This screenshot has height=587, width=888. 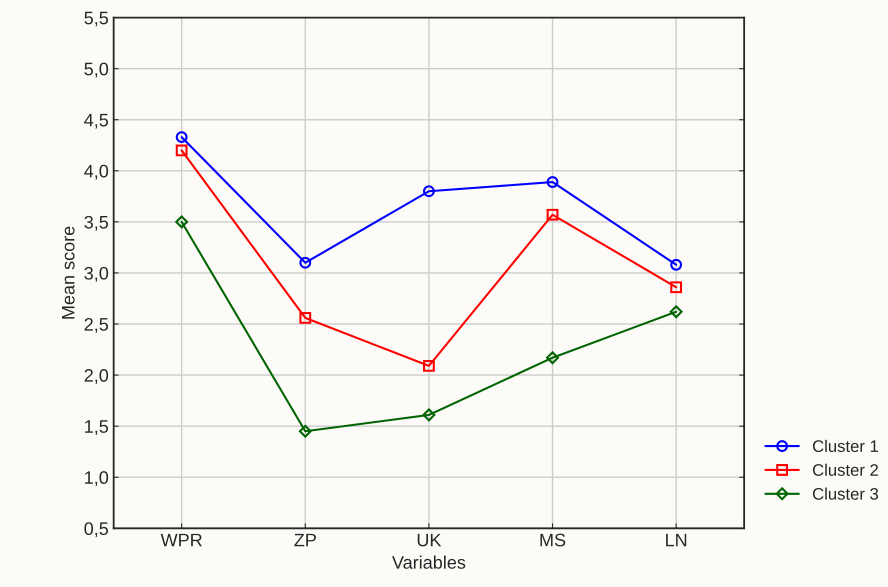 I want to click on y-tick-label: 3,0, so click(x=96, y=274).